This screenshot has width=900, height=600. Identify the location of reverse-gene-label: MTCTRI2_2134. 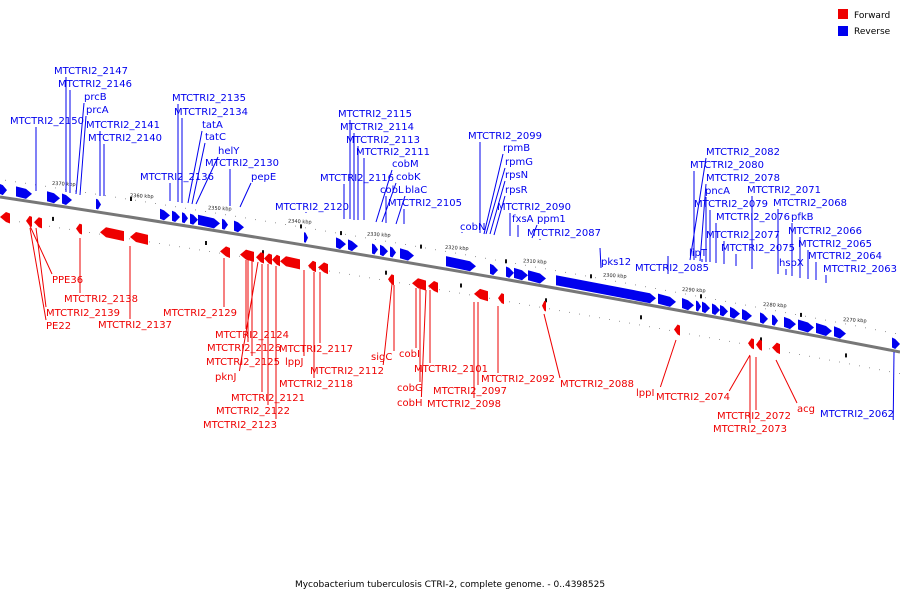
(211, 112).